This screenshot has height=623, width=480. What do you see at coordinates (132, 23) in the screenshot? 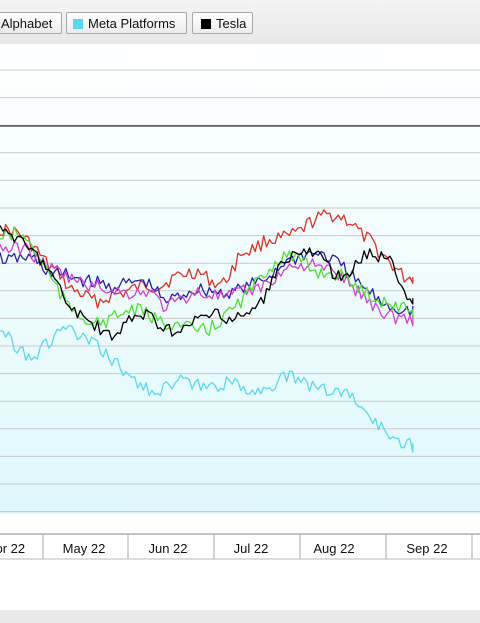
I see `legend-label: Meta Platforms` at bounding box center [132, 23].